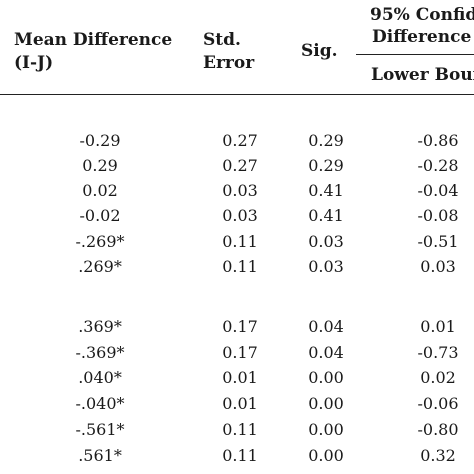  What do you see at coordinates (438, 241) in the screenshot?
I see `cell-lower-bound: -0.51` at bounding box center [438, 241].